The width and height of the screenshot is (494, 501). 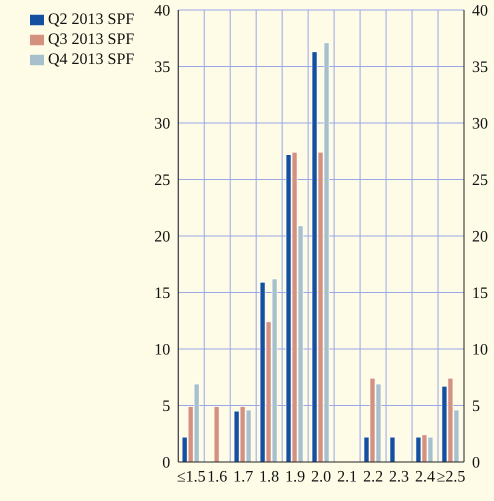 I want to click on legend-label: Q3 2013 SPF, so click(x=91, y=39).